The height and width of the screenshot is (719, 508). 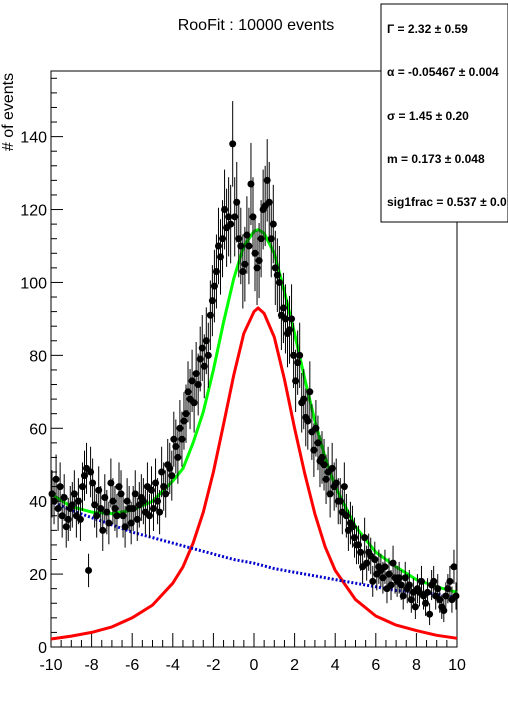 I want to click on x-tick-label: 8, so click(x=416, y=665).